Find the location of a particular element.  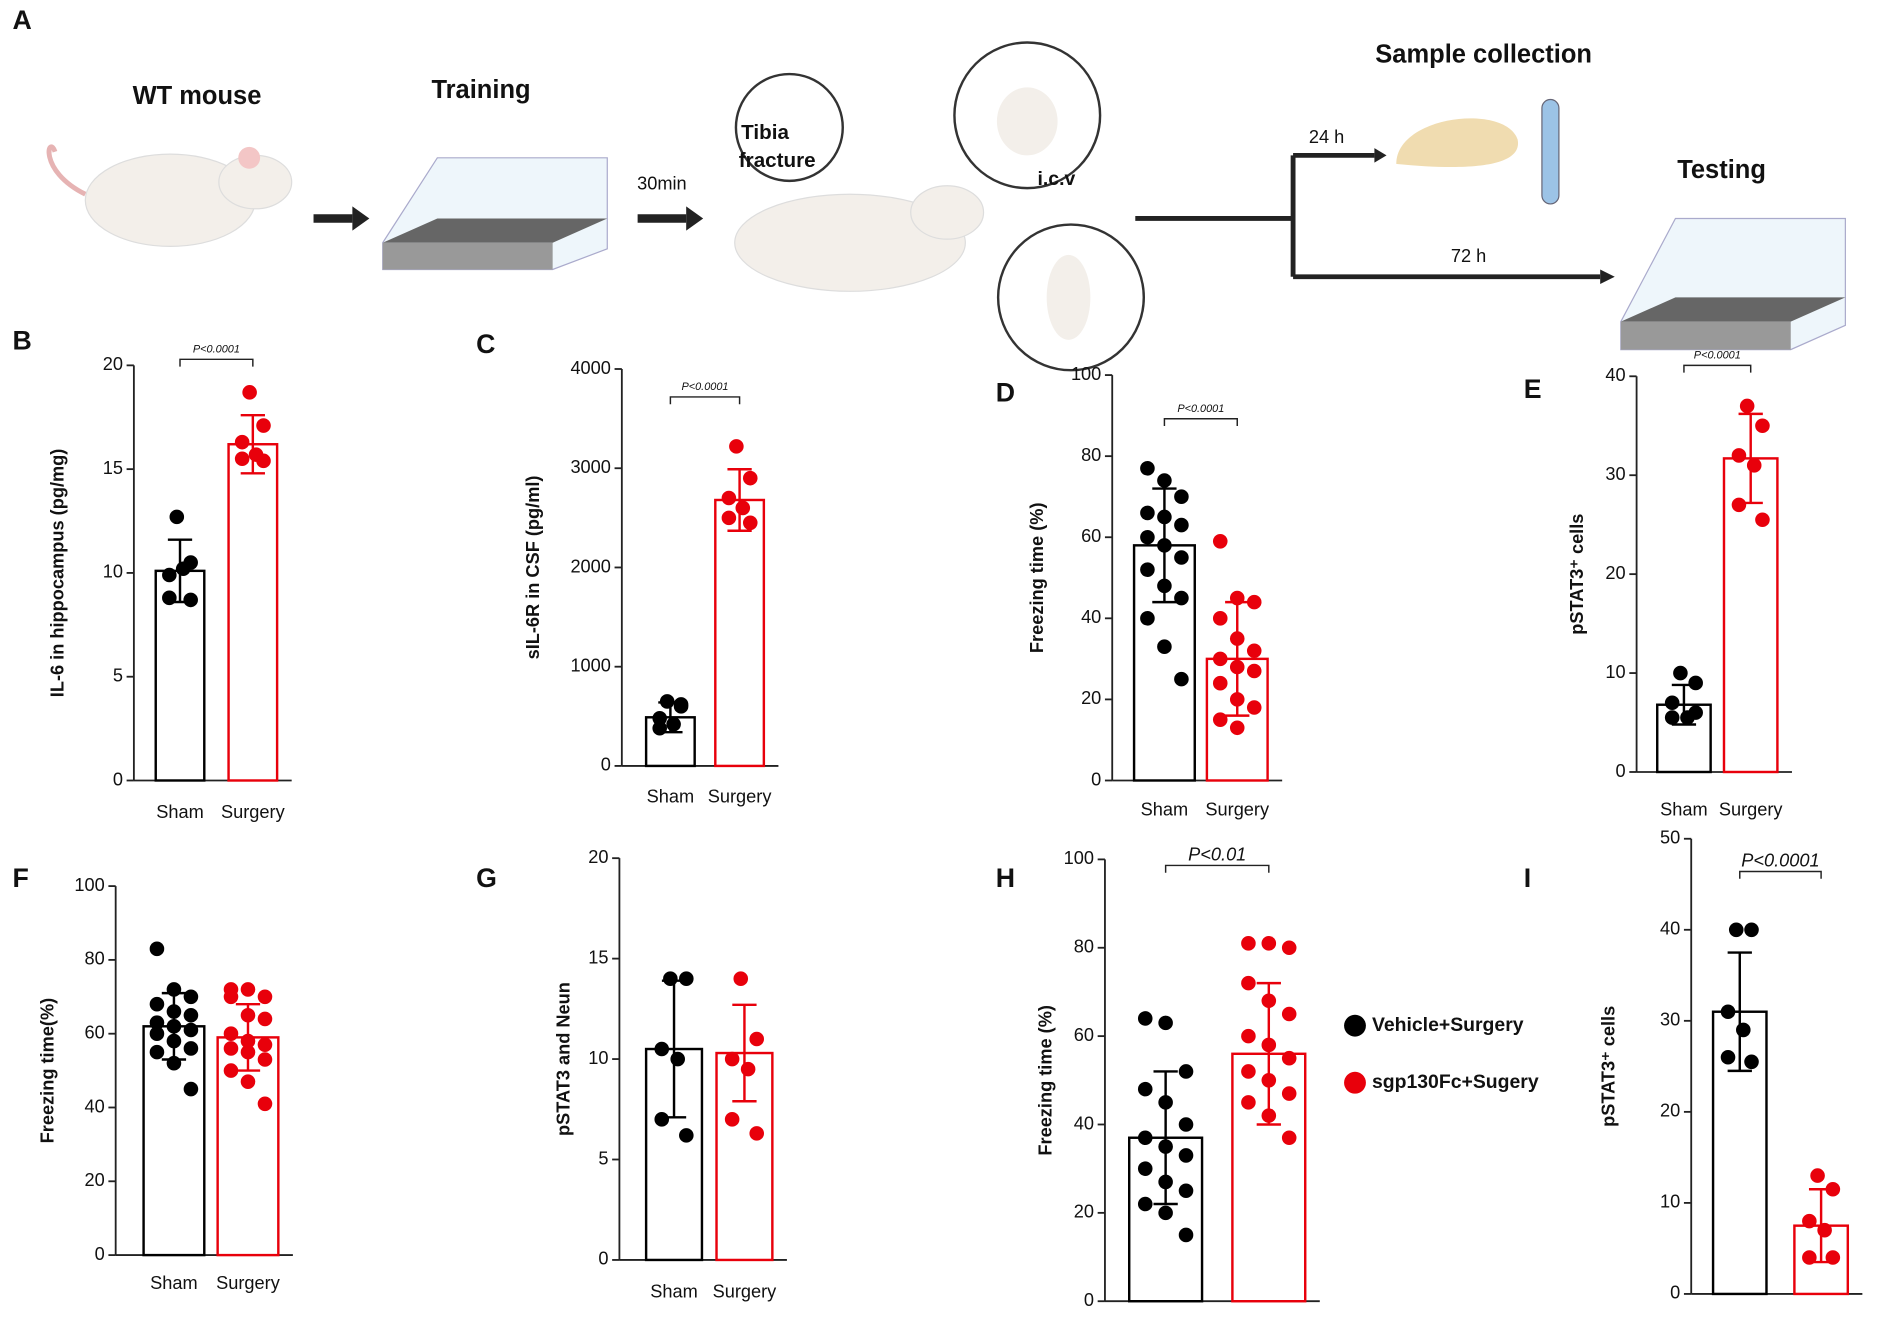

panel-letter: E is located at coordinates (1533, 389).